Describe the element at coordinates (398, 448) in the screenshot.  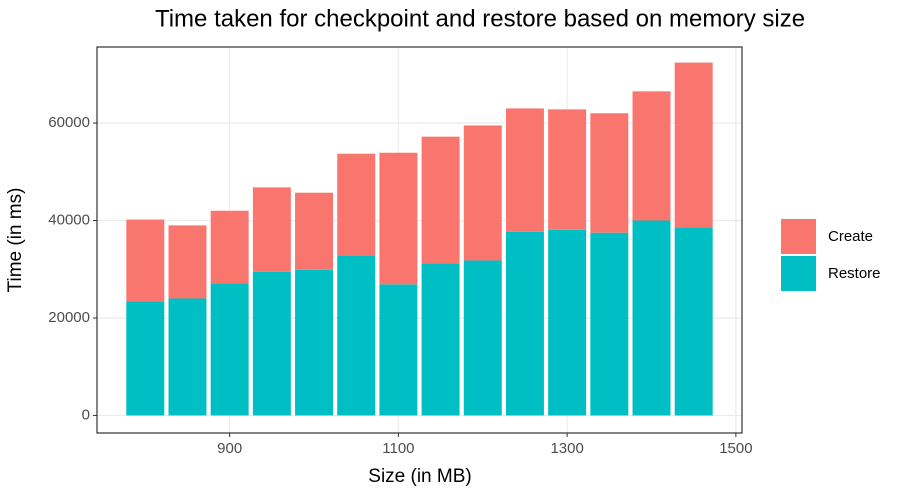
I see `x-tick-label: 1100` at that location.